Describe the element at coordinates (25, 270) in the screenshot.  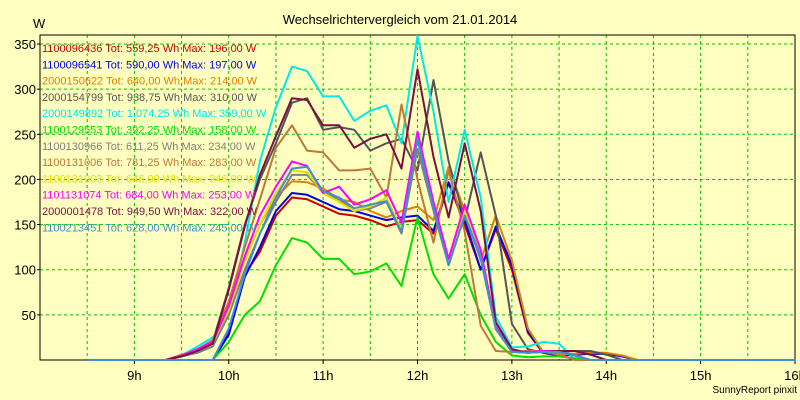
I see `y-tick-label: 100` at that location.